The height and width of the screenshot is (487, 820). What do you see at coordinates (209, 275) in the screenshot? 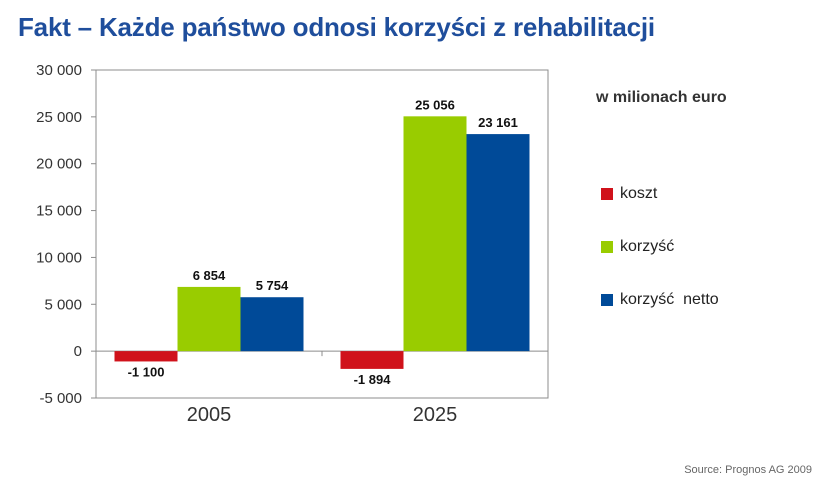
I see `data-label-korzysc-2005: 6 854` at bounding box center [209, 275].